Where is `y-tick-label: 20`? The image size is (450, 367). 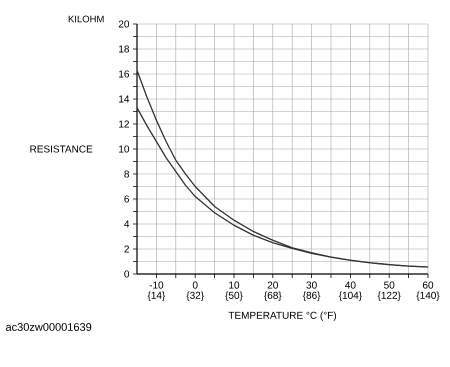
y-tick-label: 20 is located at coordinates (124, 24).